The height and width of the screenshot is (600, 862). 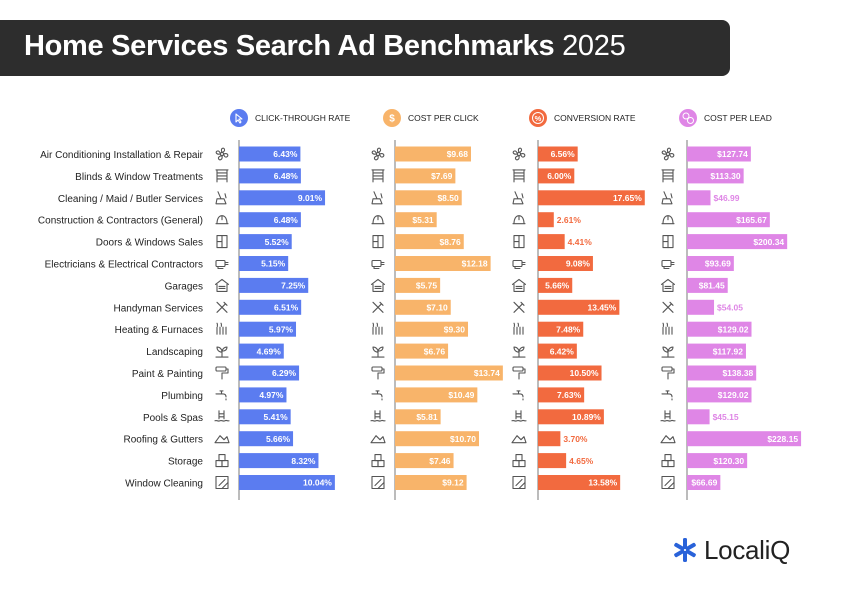 I want to click on window-squeegee-icon, so click(x=519, y=482).